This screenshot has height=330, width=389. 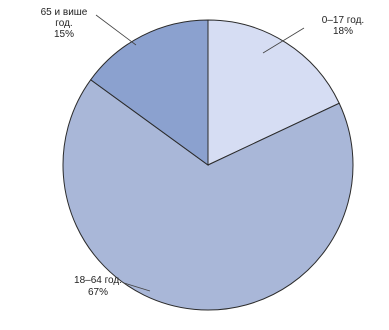 I want to click on slice-label-65-plus: 65 и више год. 15%, so click(x=64, y=23).